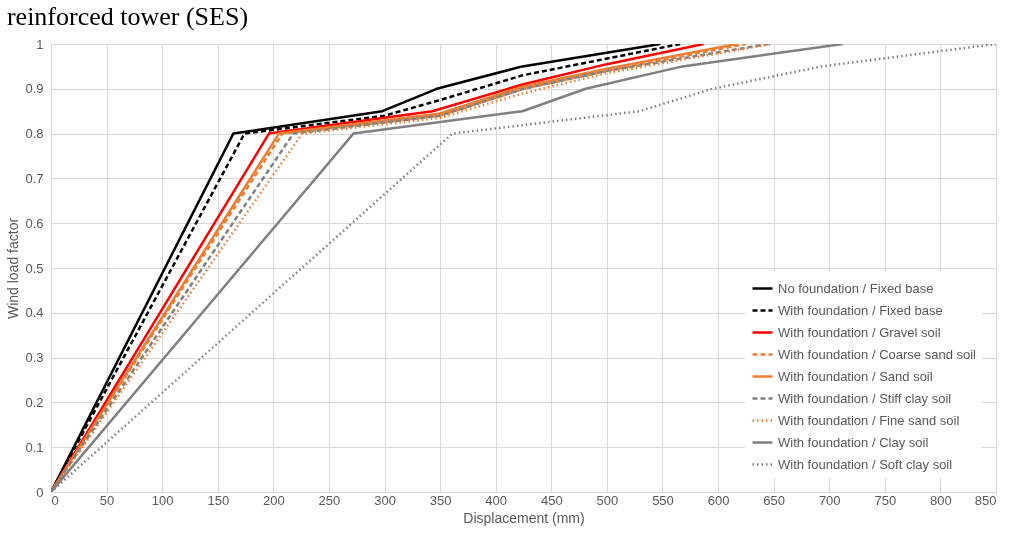  I want to click on y-tick-label: 0.7, so click(34, 178).